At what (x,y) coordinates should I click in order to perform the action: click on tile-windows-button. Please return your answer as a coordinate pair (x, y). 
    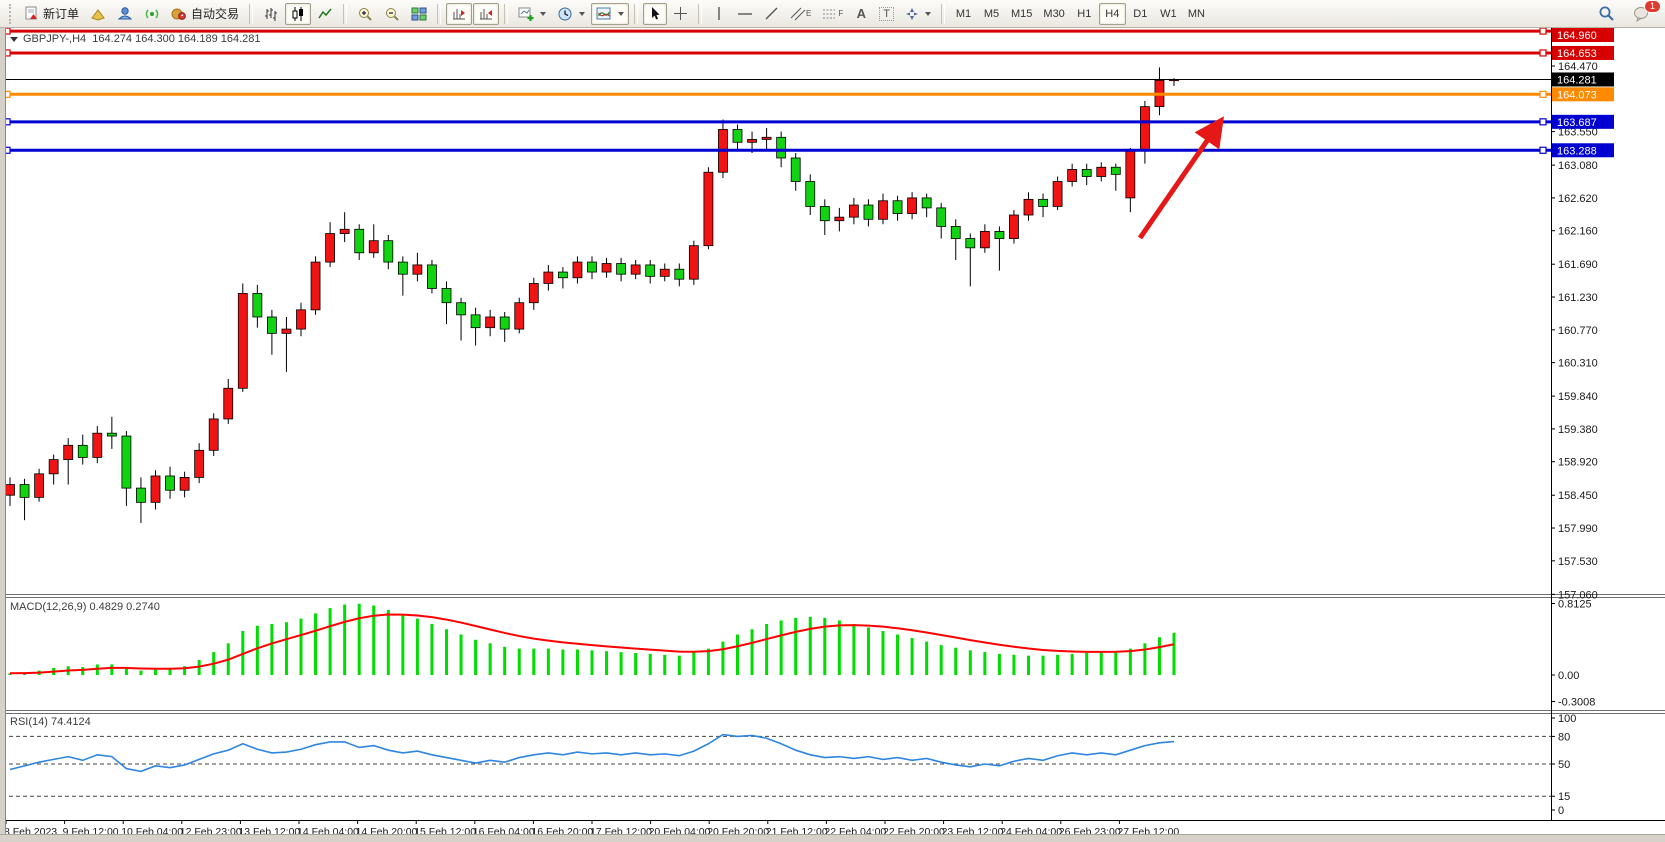
    Looking at the image, I should click on (419, 14).